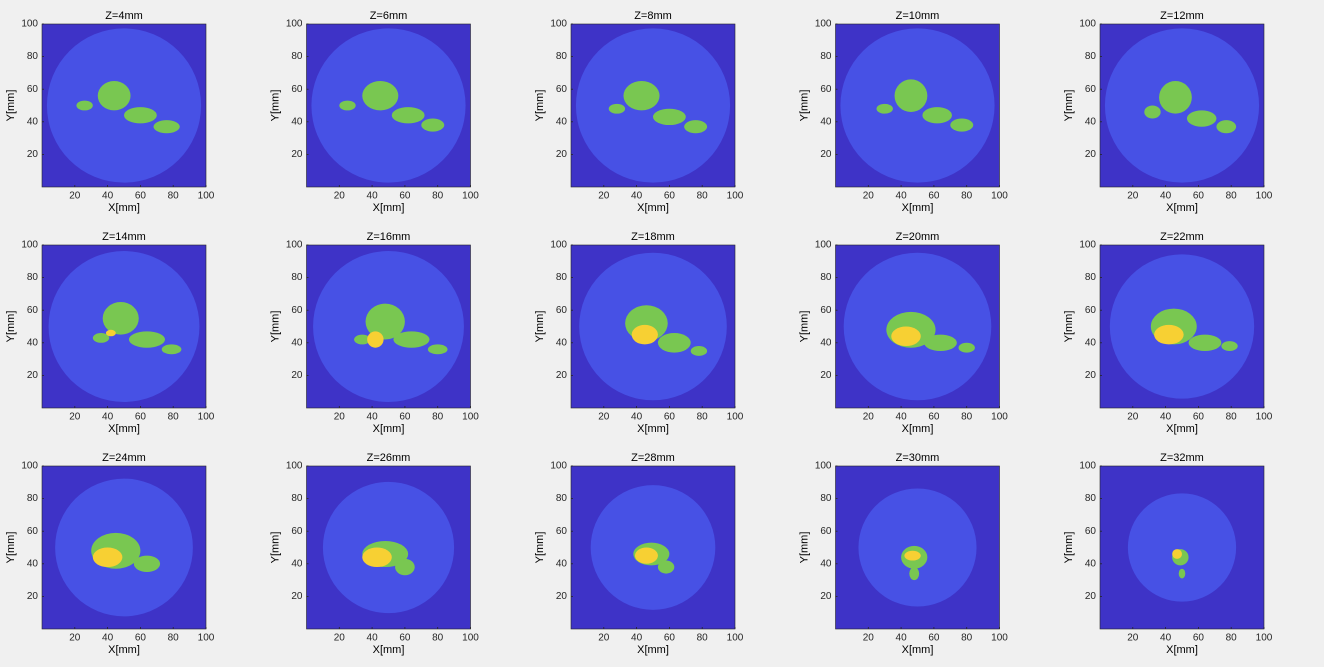 Image resolution: width=1324 pixels, height=667 pixels. What do you see at coordinates (124, 16) in the screenshot?
I see `chart-title: Z=4mm` at bounding box center [124, 16].